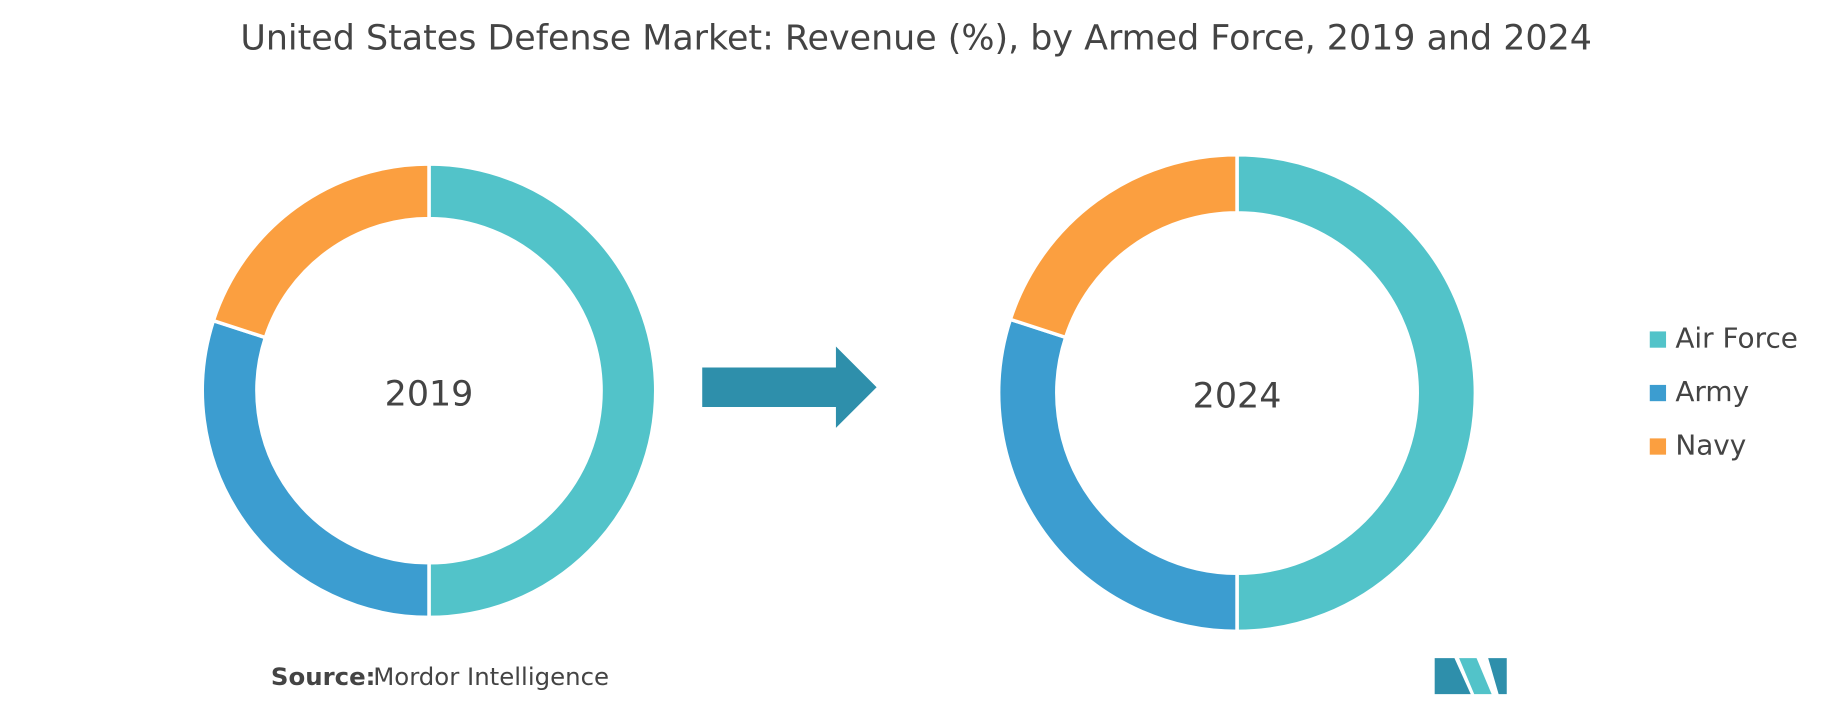 Image resolution: width=1823 pixels, height=714 pixels. What do you see at coordinates (1736, 338) in the screenshot?
I see `legend-label: Air Force` at bounding box center [1736, 338].